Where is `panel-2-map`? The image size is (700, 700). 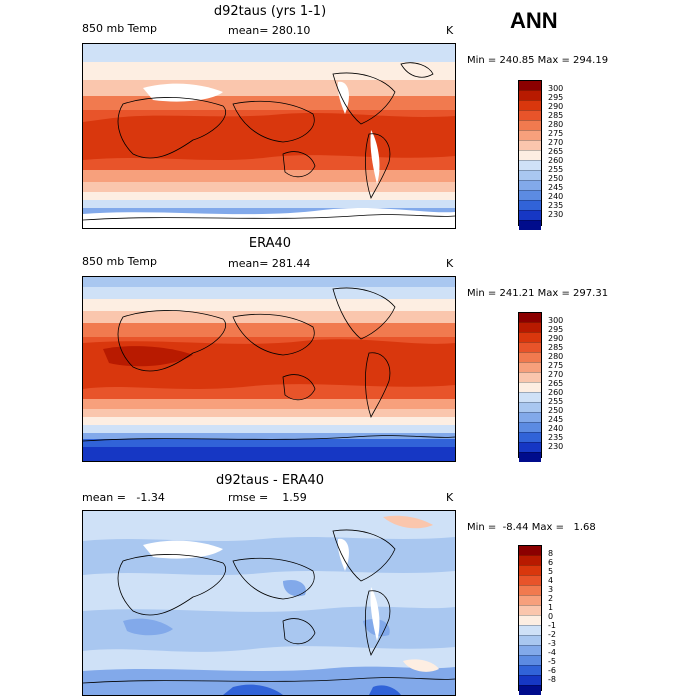
panel-2-map is located at coordinates (269, 369).